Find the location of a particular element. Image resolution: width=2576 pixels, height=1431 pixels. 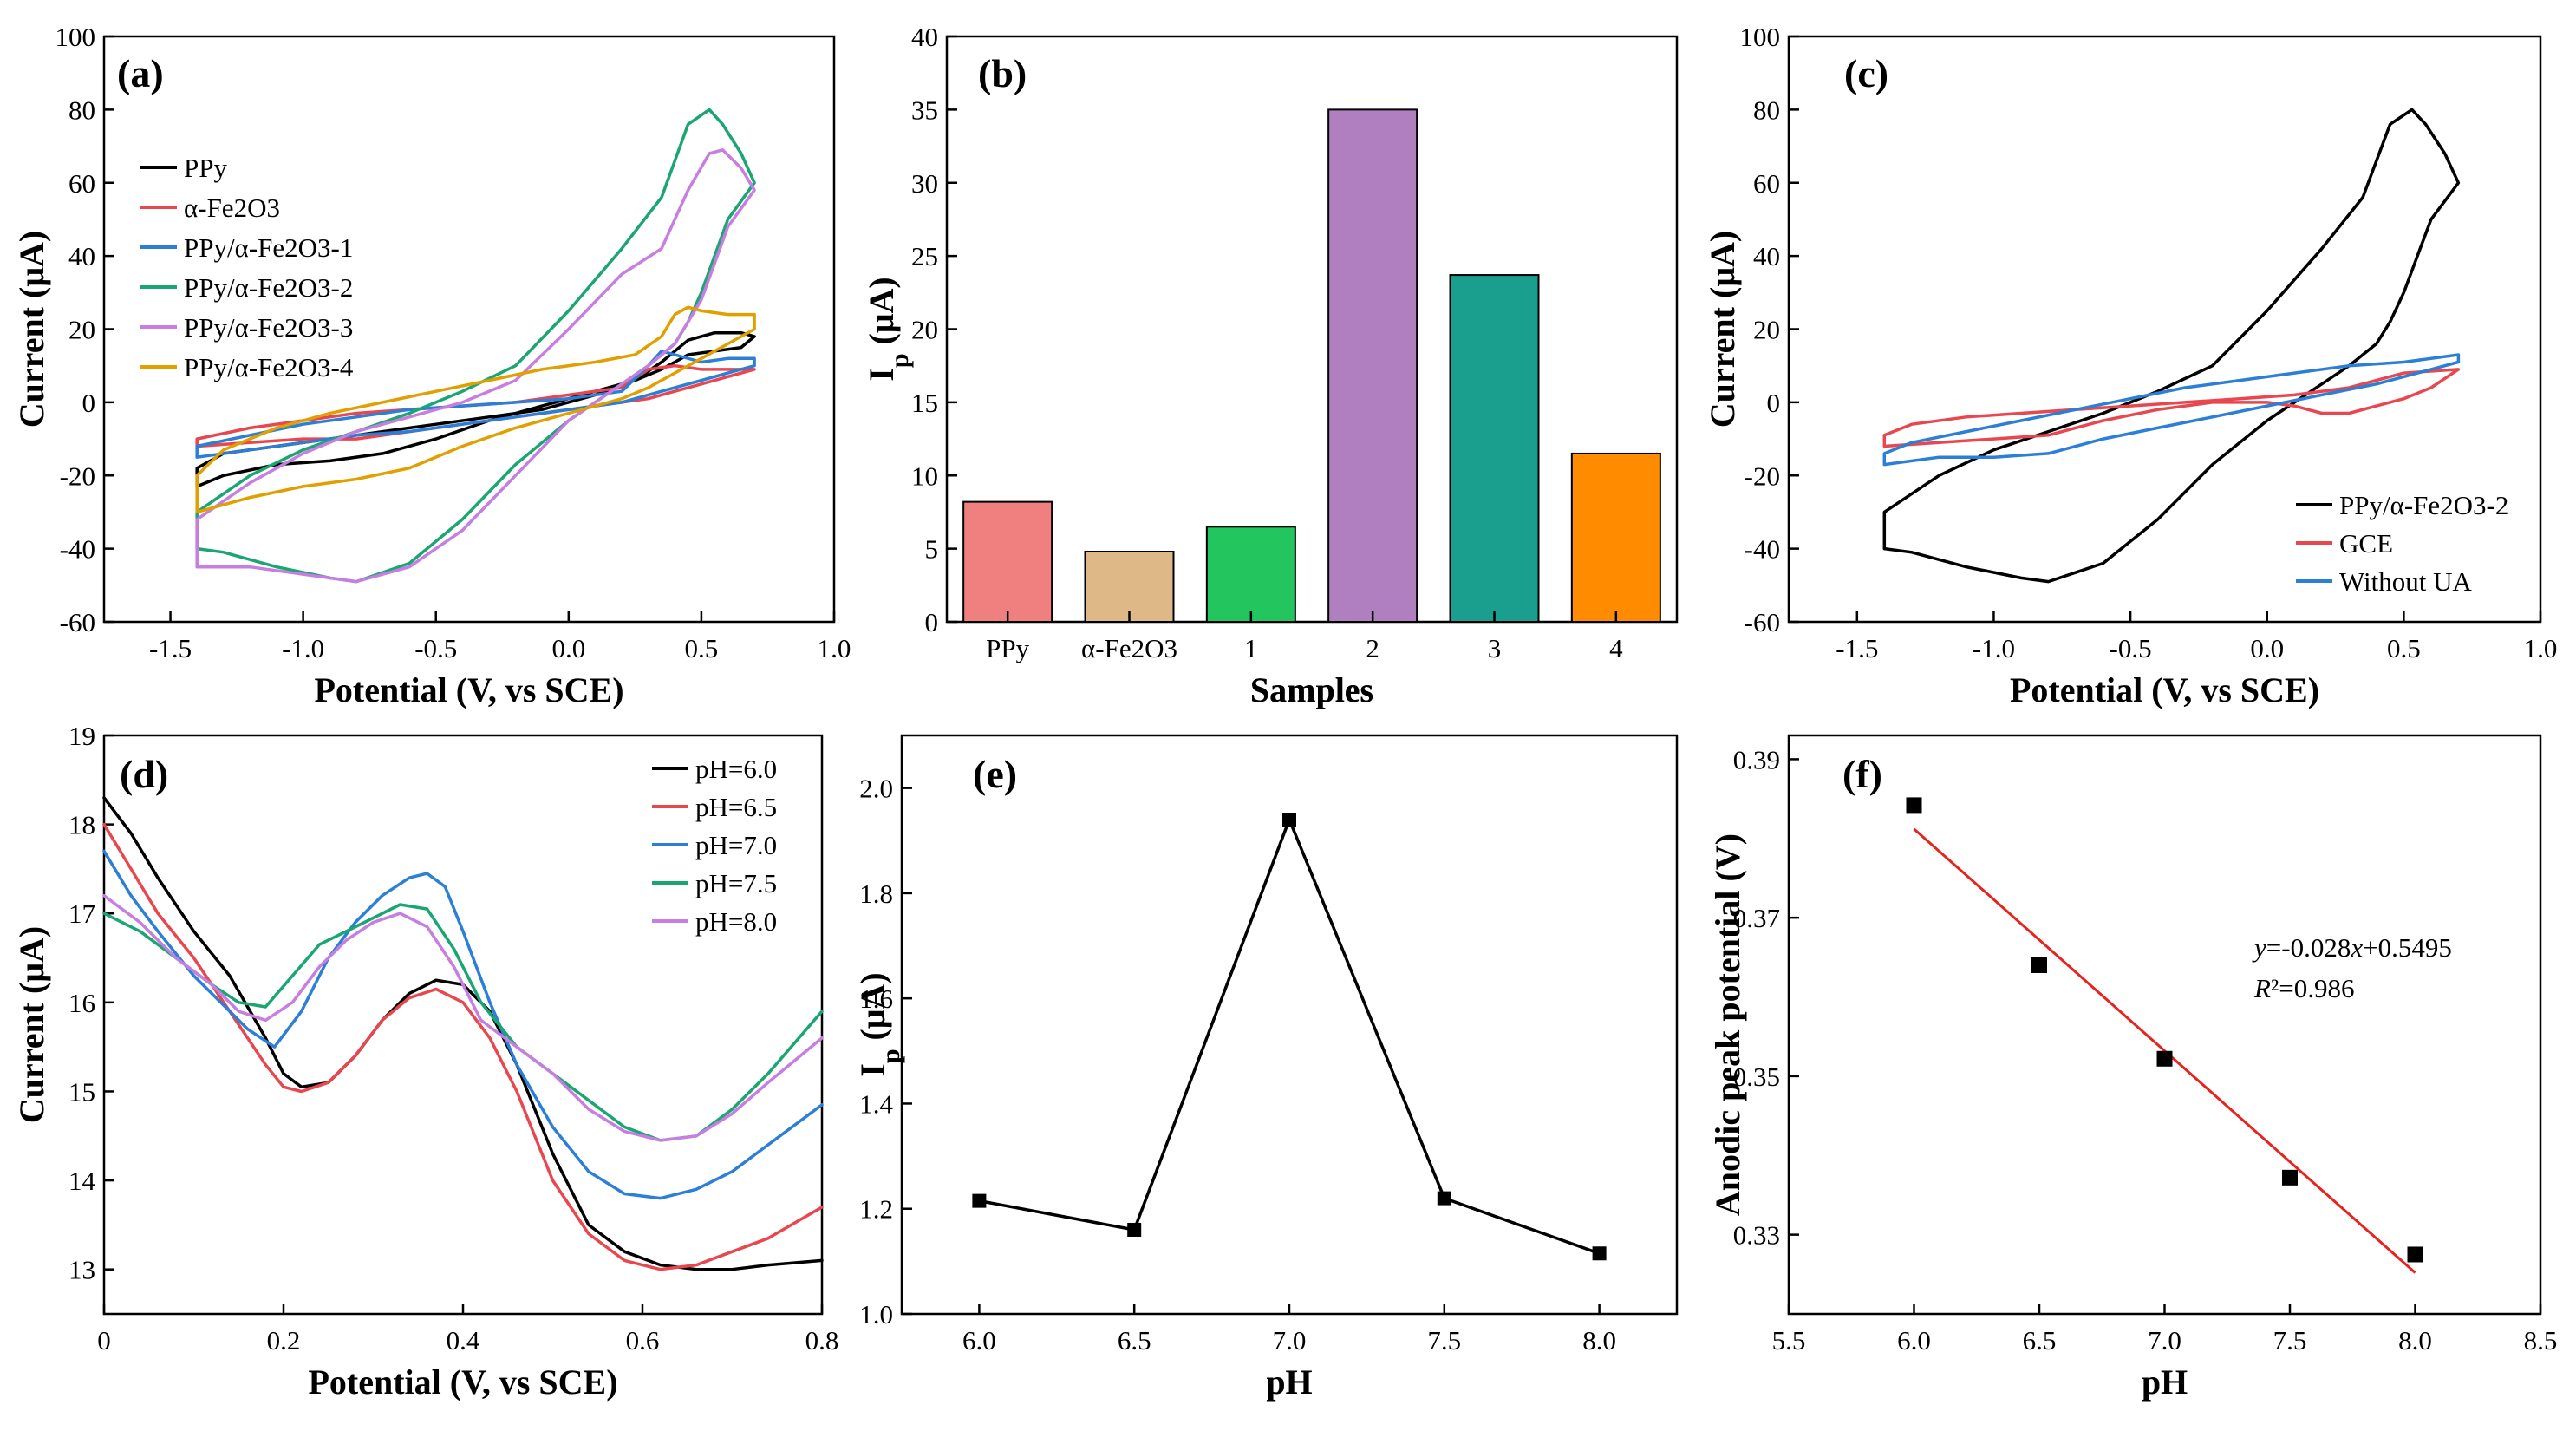

cv-curve-PPy/α-Fe2O3-2 is located at coordinates (2172, 346).